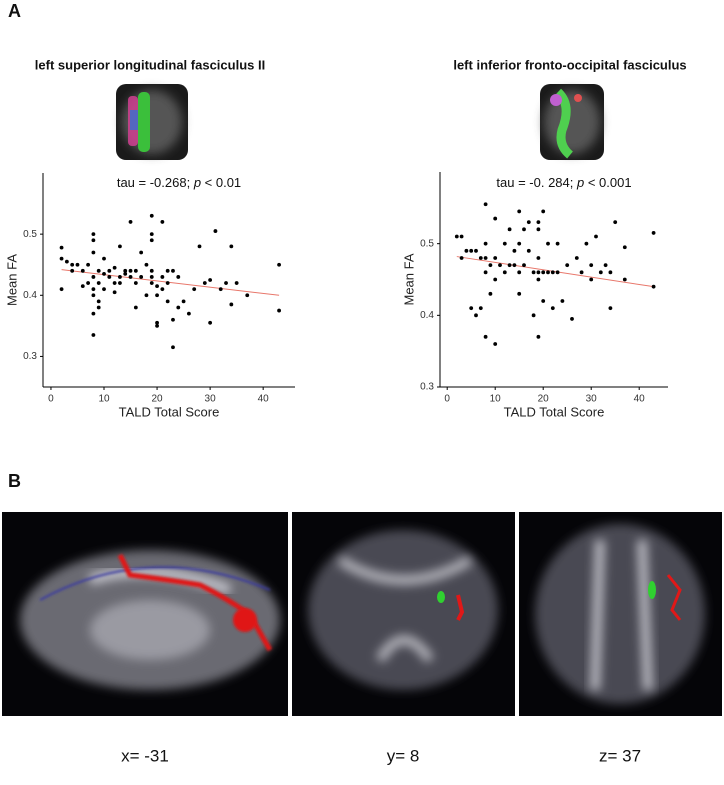 The height and width of the screenshot is (785, 724). Describe the element at coordinates (427, 315) in the screenshot. I see `y-tick-label: 0.4` at that location.